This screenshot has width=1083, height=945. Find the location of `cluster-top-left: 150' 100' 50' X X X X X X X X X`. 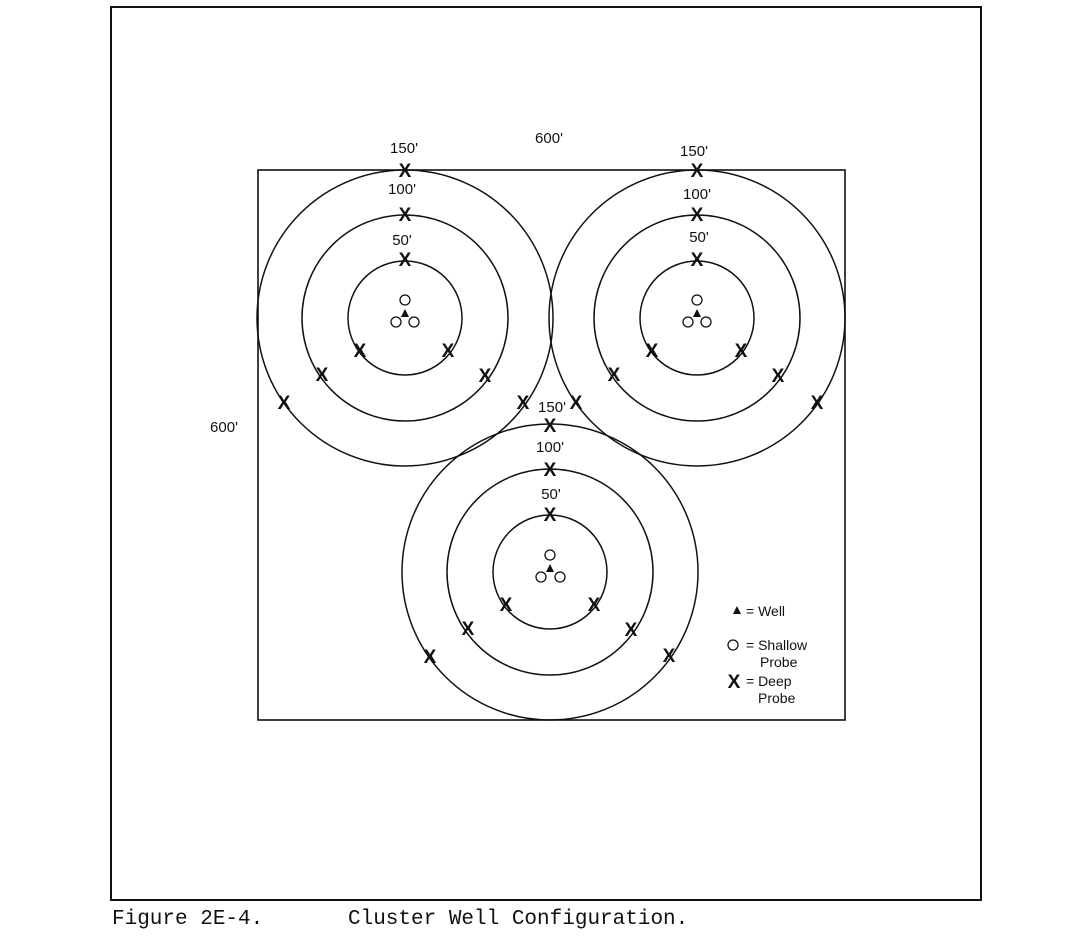

cluster-top-left: 150' 100' 50' X X X X X X X X X is located at coordinates (405, 303).